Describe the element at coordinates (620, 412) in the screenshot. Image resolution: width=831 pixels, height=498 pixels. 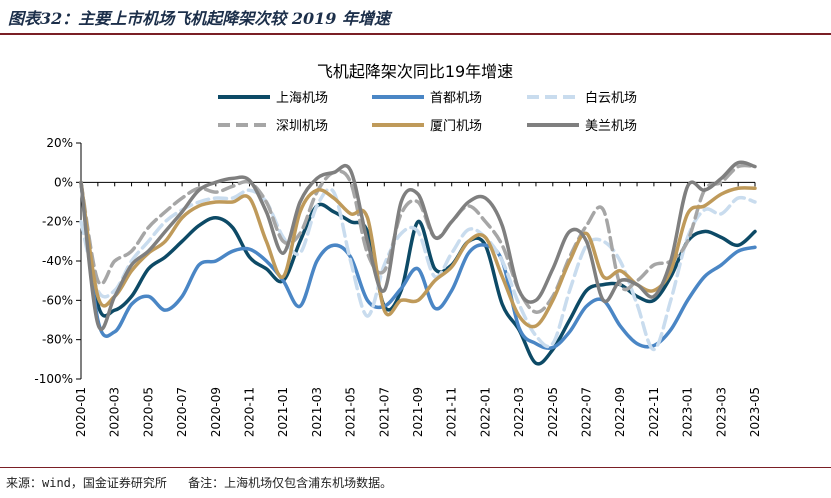
I see `x-tick-label: 2022-09` at that location.